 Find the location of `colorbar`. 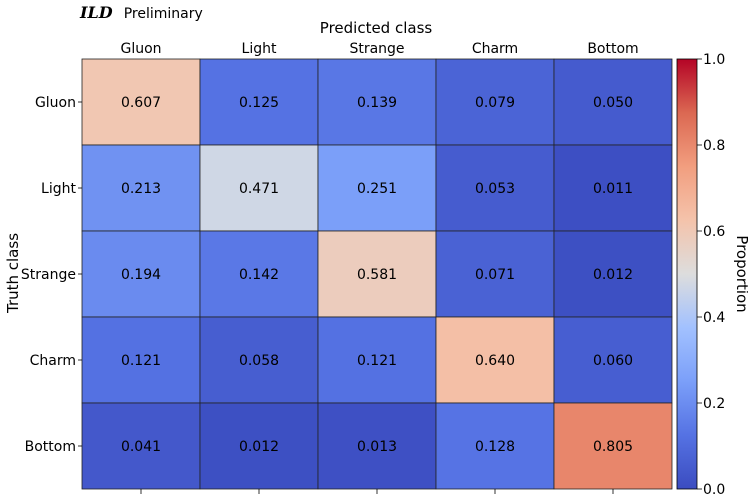

colorbar is located at coordinates (687, 274).